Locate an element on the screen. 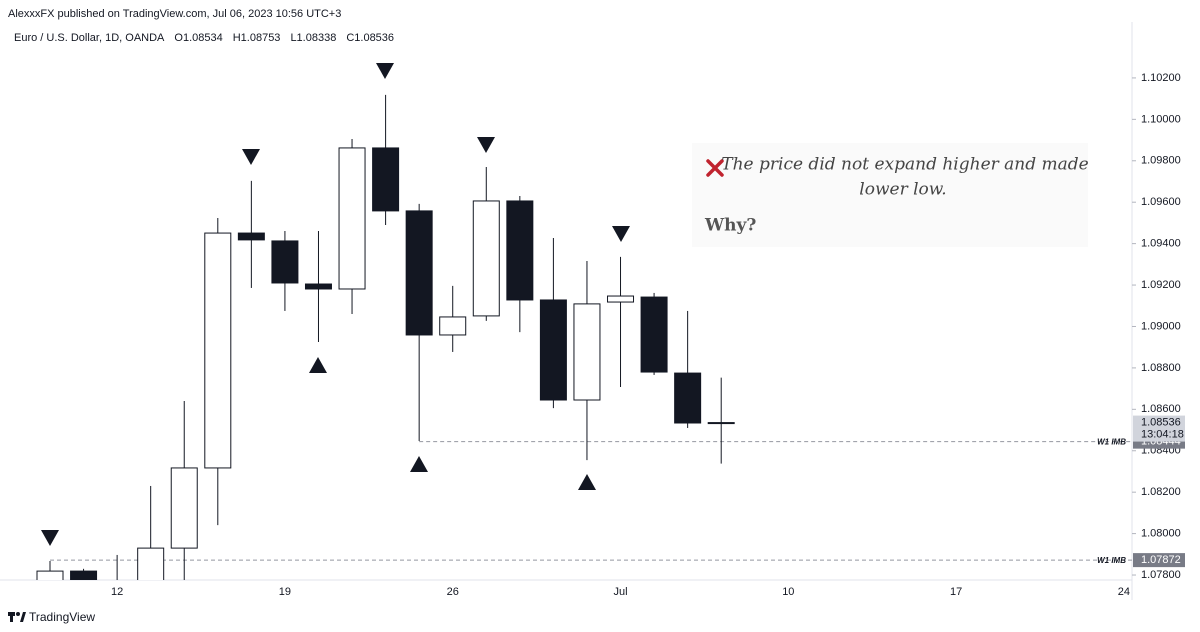 The image size is (1200, 632). cross-icon is located at coordinates (715, 168).